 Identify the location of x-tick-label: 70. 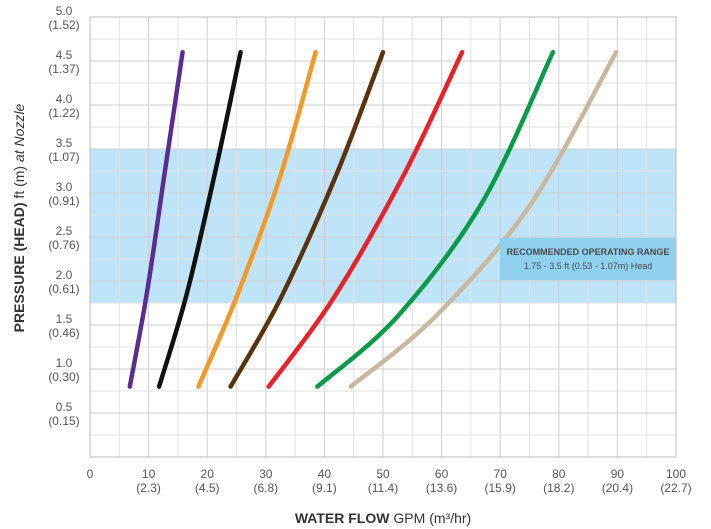
(501, 474).